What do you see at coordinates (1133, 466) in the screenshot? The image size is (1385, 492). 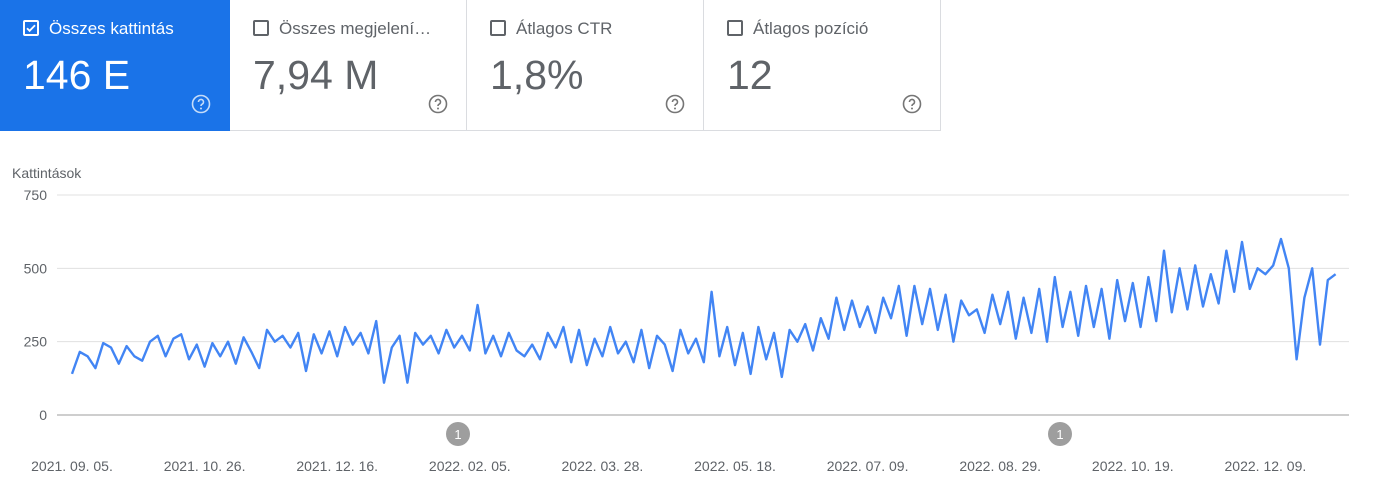 I see `x-tick-label: 2022. 10. 19.` at bounding box center [1133, 466].